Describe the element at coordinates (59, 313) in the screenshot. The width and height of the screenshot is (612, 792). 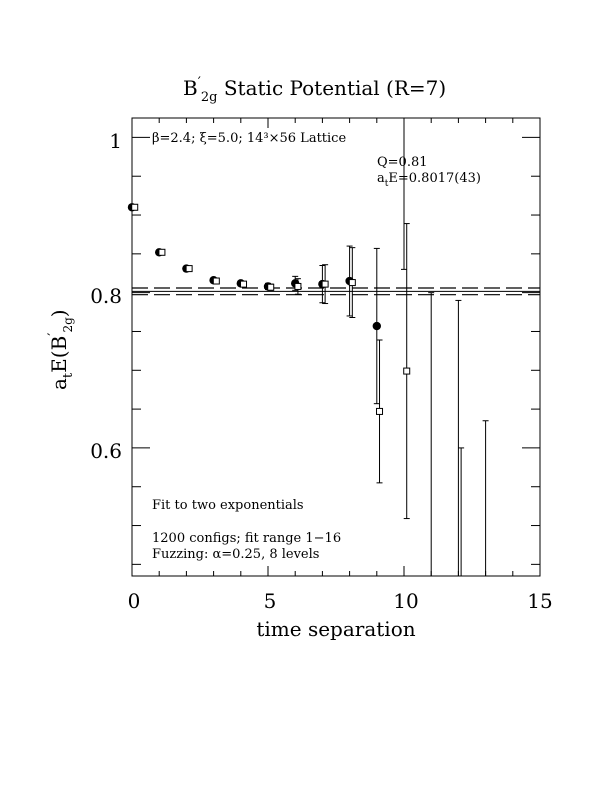
I see `ylabel-end: )` at that location.